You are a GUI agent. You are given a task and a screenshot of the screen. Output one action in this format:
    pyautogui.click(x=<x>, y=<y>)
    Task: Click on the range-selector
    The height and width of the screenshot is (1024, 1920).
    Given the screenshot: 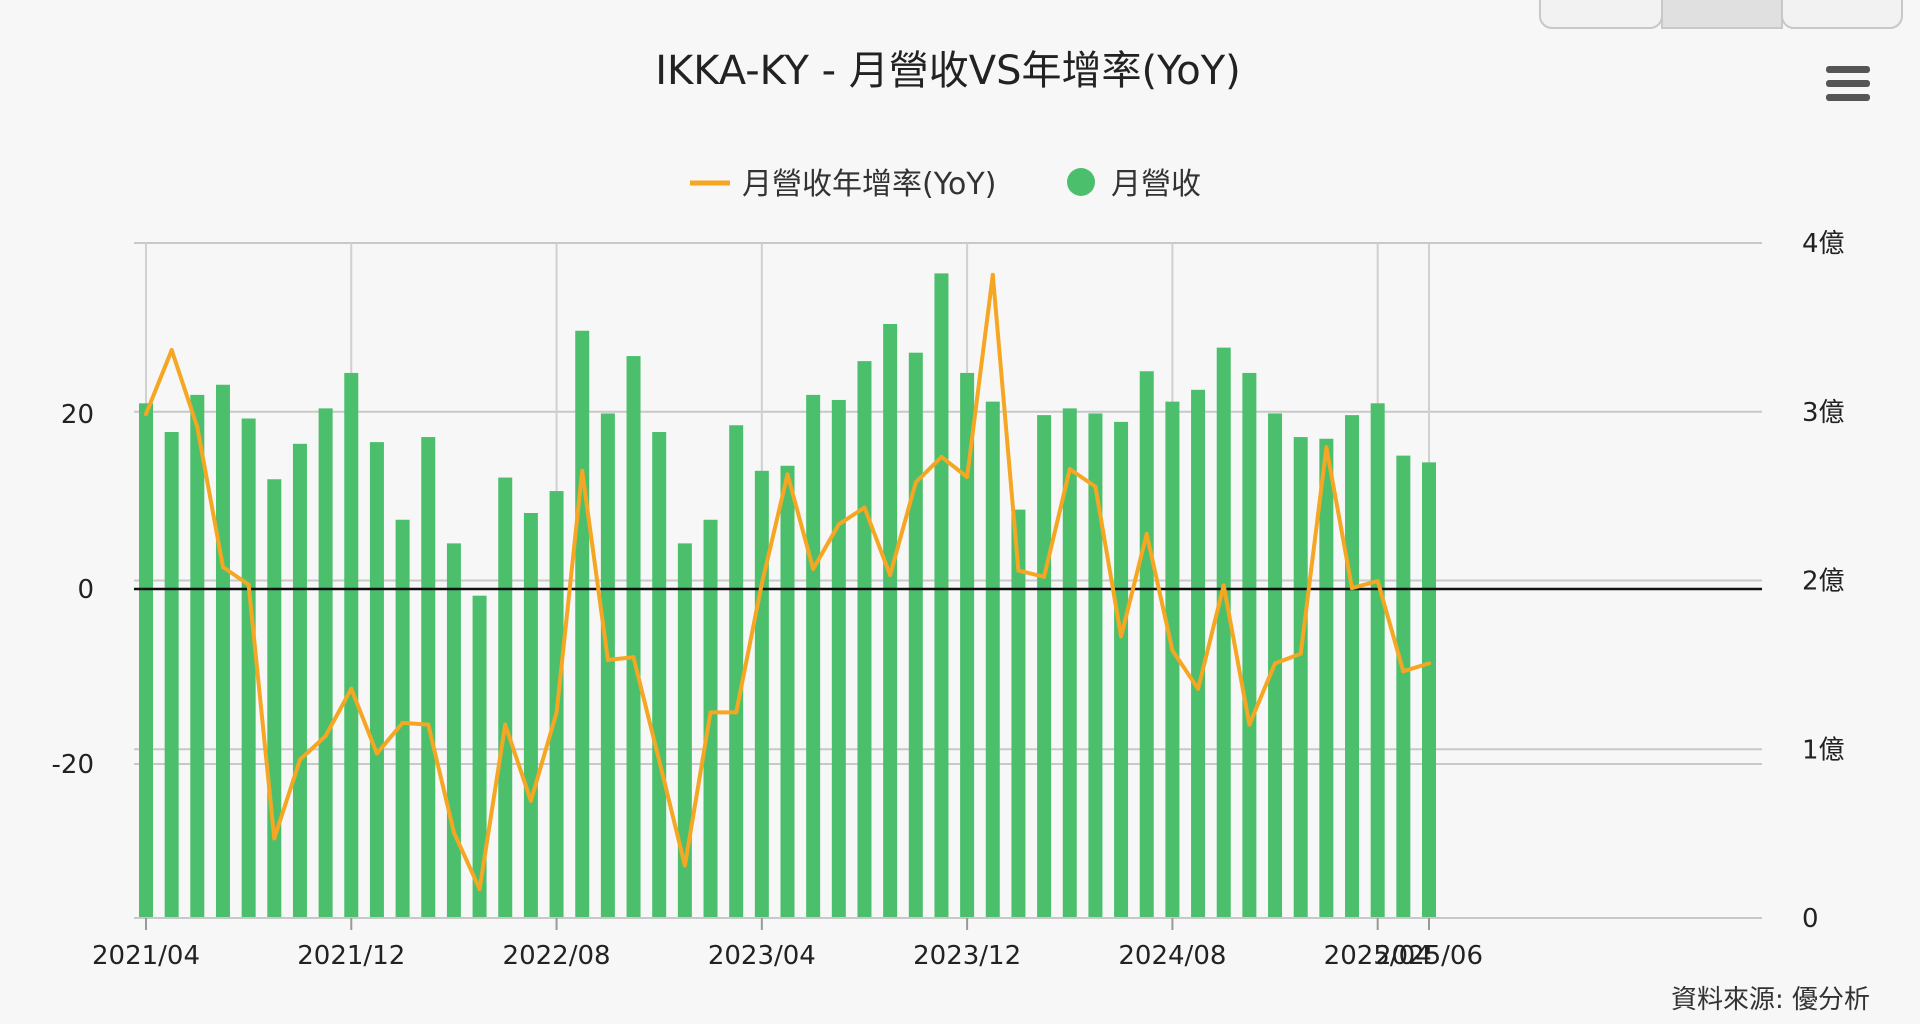 What is the action you would take?
    pyautogui.click(x=1721, y=14)
    